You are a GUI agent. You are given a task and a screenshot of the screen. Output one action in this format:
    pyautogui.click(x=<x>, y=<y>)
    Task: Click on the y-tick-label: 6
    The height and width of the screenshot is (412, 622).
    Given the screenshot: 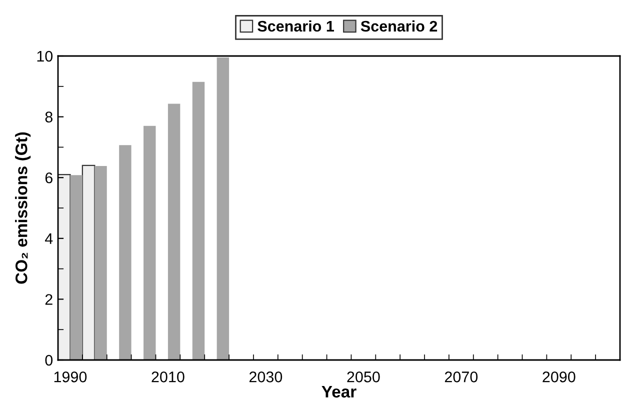 What is the action you would take?
    pyautogui.click(x=48, y=178)
    